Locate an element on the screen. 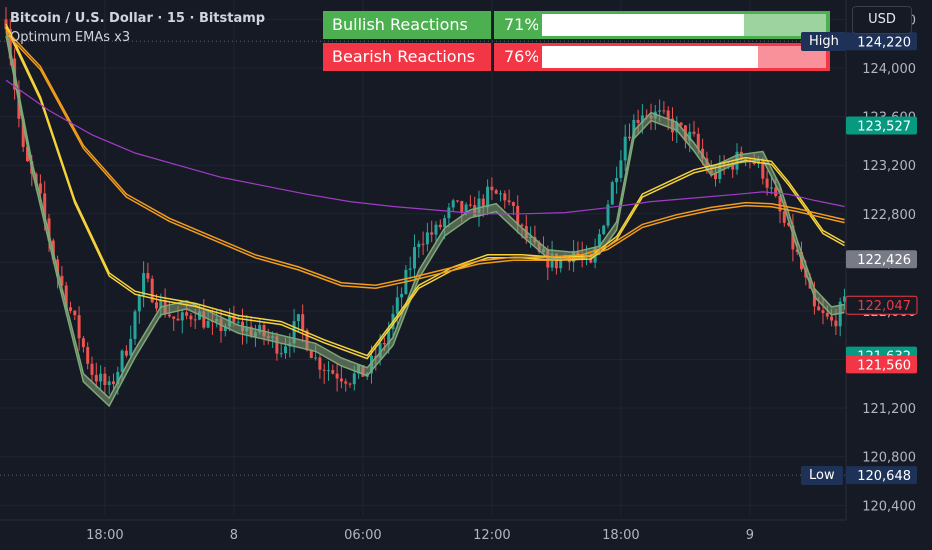 This screenshot has height=550, width=932. bearish-reactions-label: Bearish Reactions is located at coordinates (407, 57).